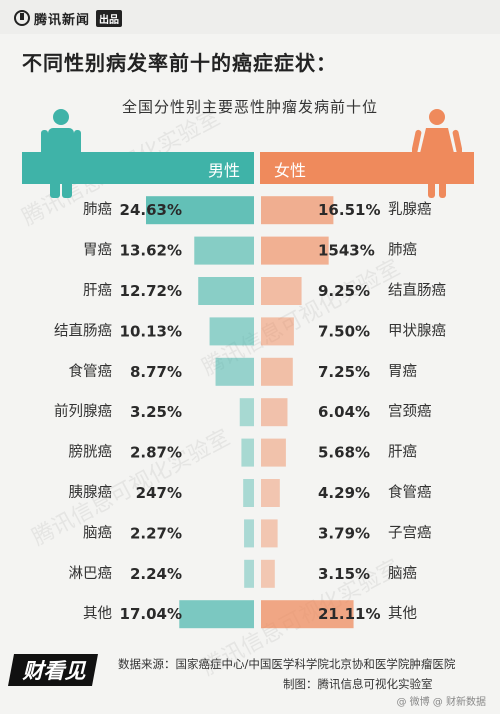  I want to click on male-category-label: 膀胱癌, so click(91, 452).